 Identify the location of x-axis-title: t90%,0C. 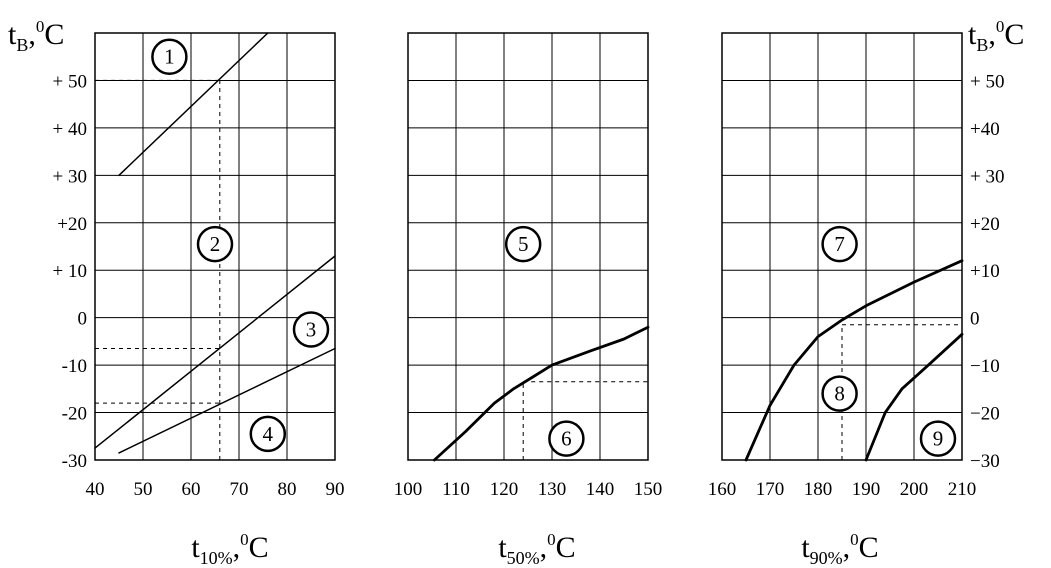
(839, 549).